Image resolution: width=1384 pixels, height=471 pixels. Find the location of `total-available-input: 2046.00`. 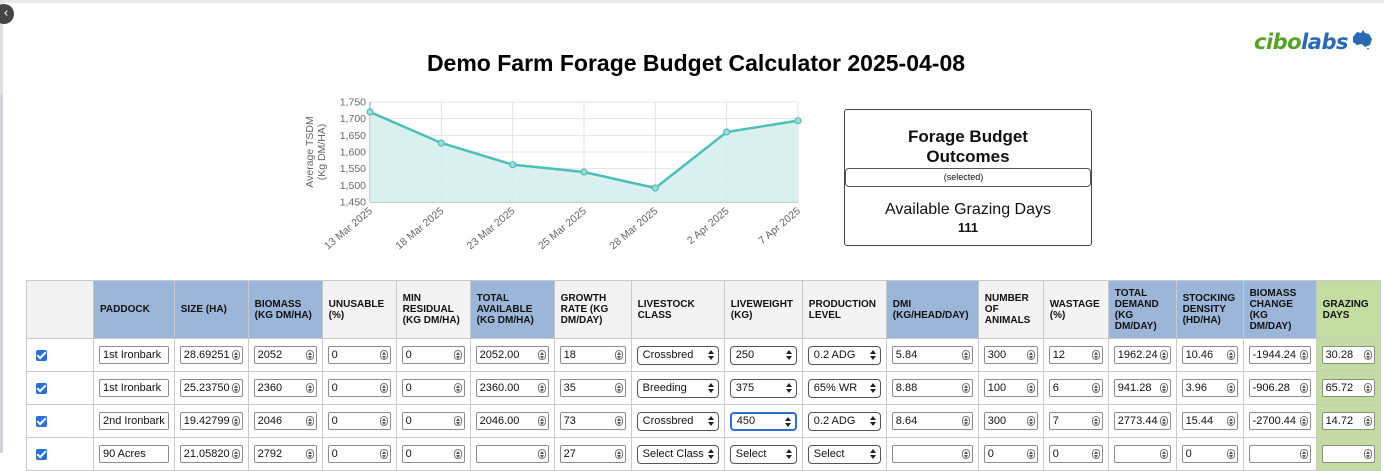

total-available-input: 2046.00 is located at coordinates (512, 421).